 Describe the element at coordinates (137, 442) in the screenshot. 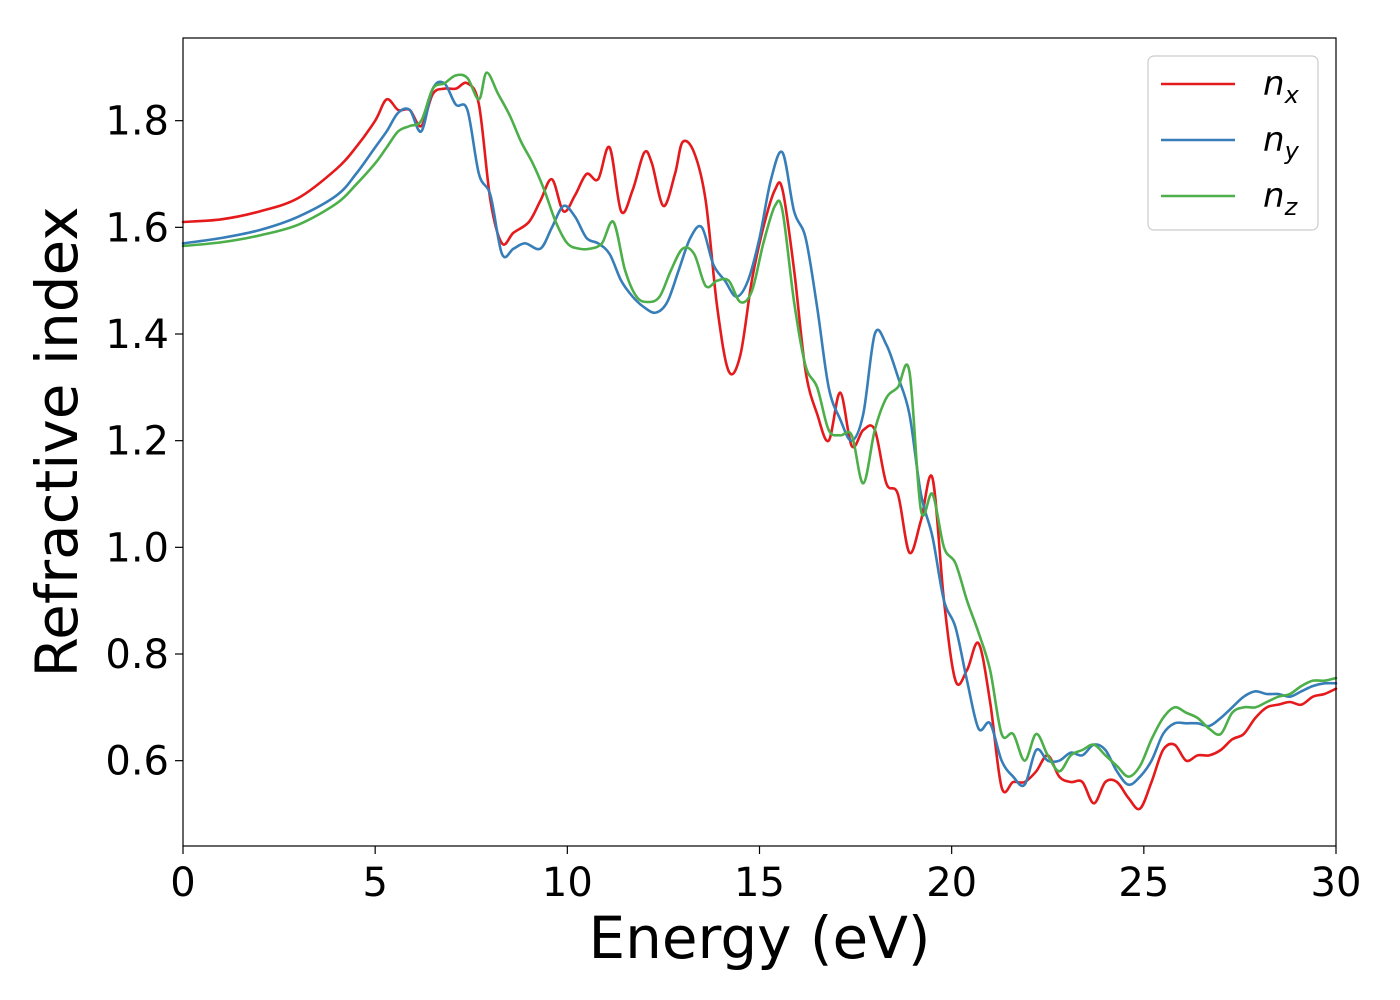

I see `y-tick-label: 1.2` at that location.